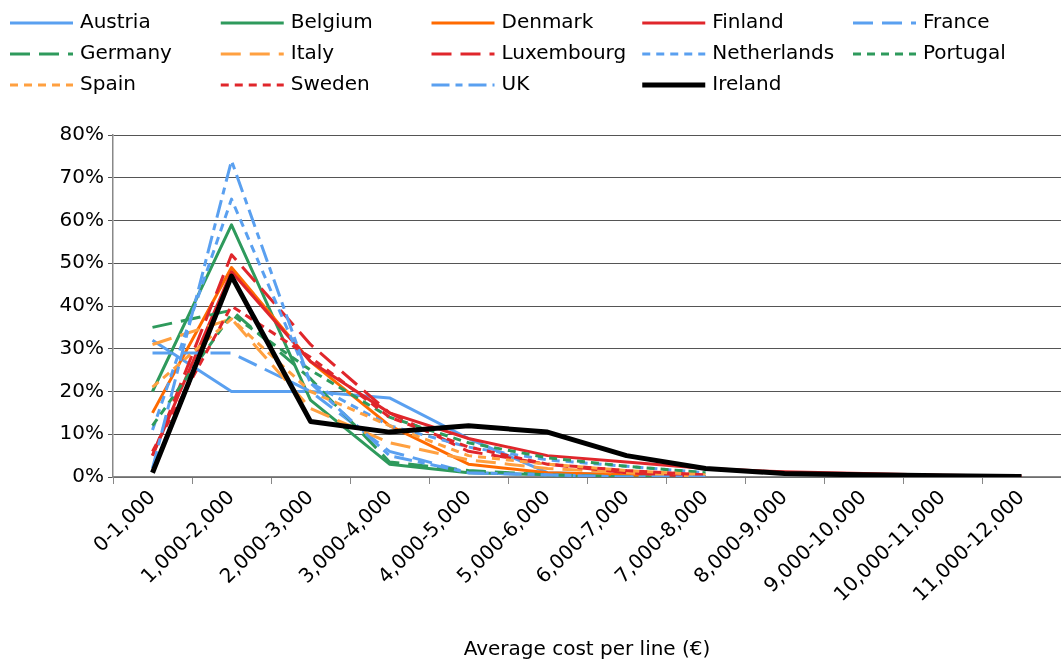  What do you see at coordinates (587, 648) in the screenshot?
I see `x-axis-title: Average cost per line (€)` at bounding box center [587, 648].